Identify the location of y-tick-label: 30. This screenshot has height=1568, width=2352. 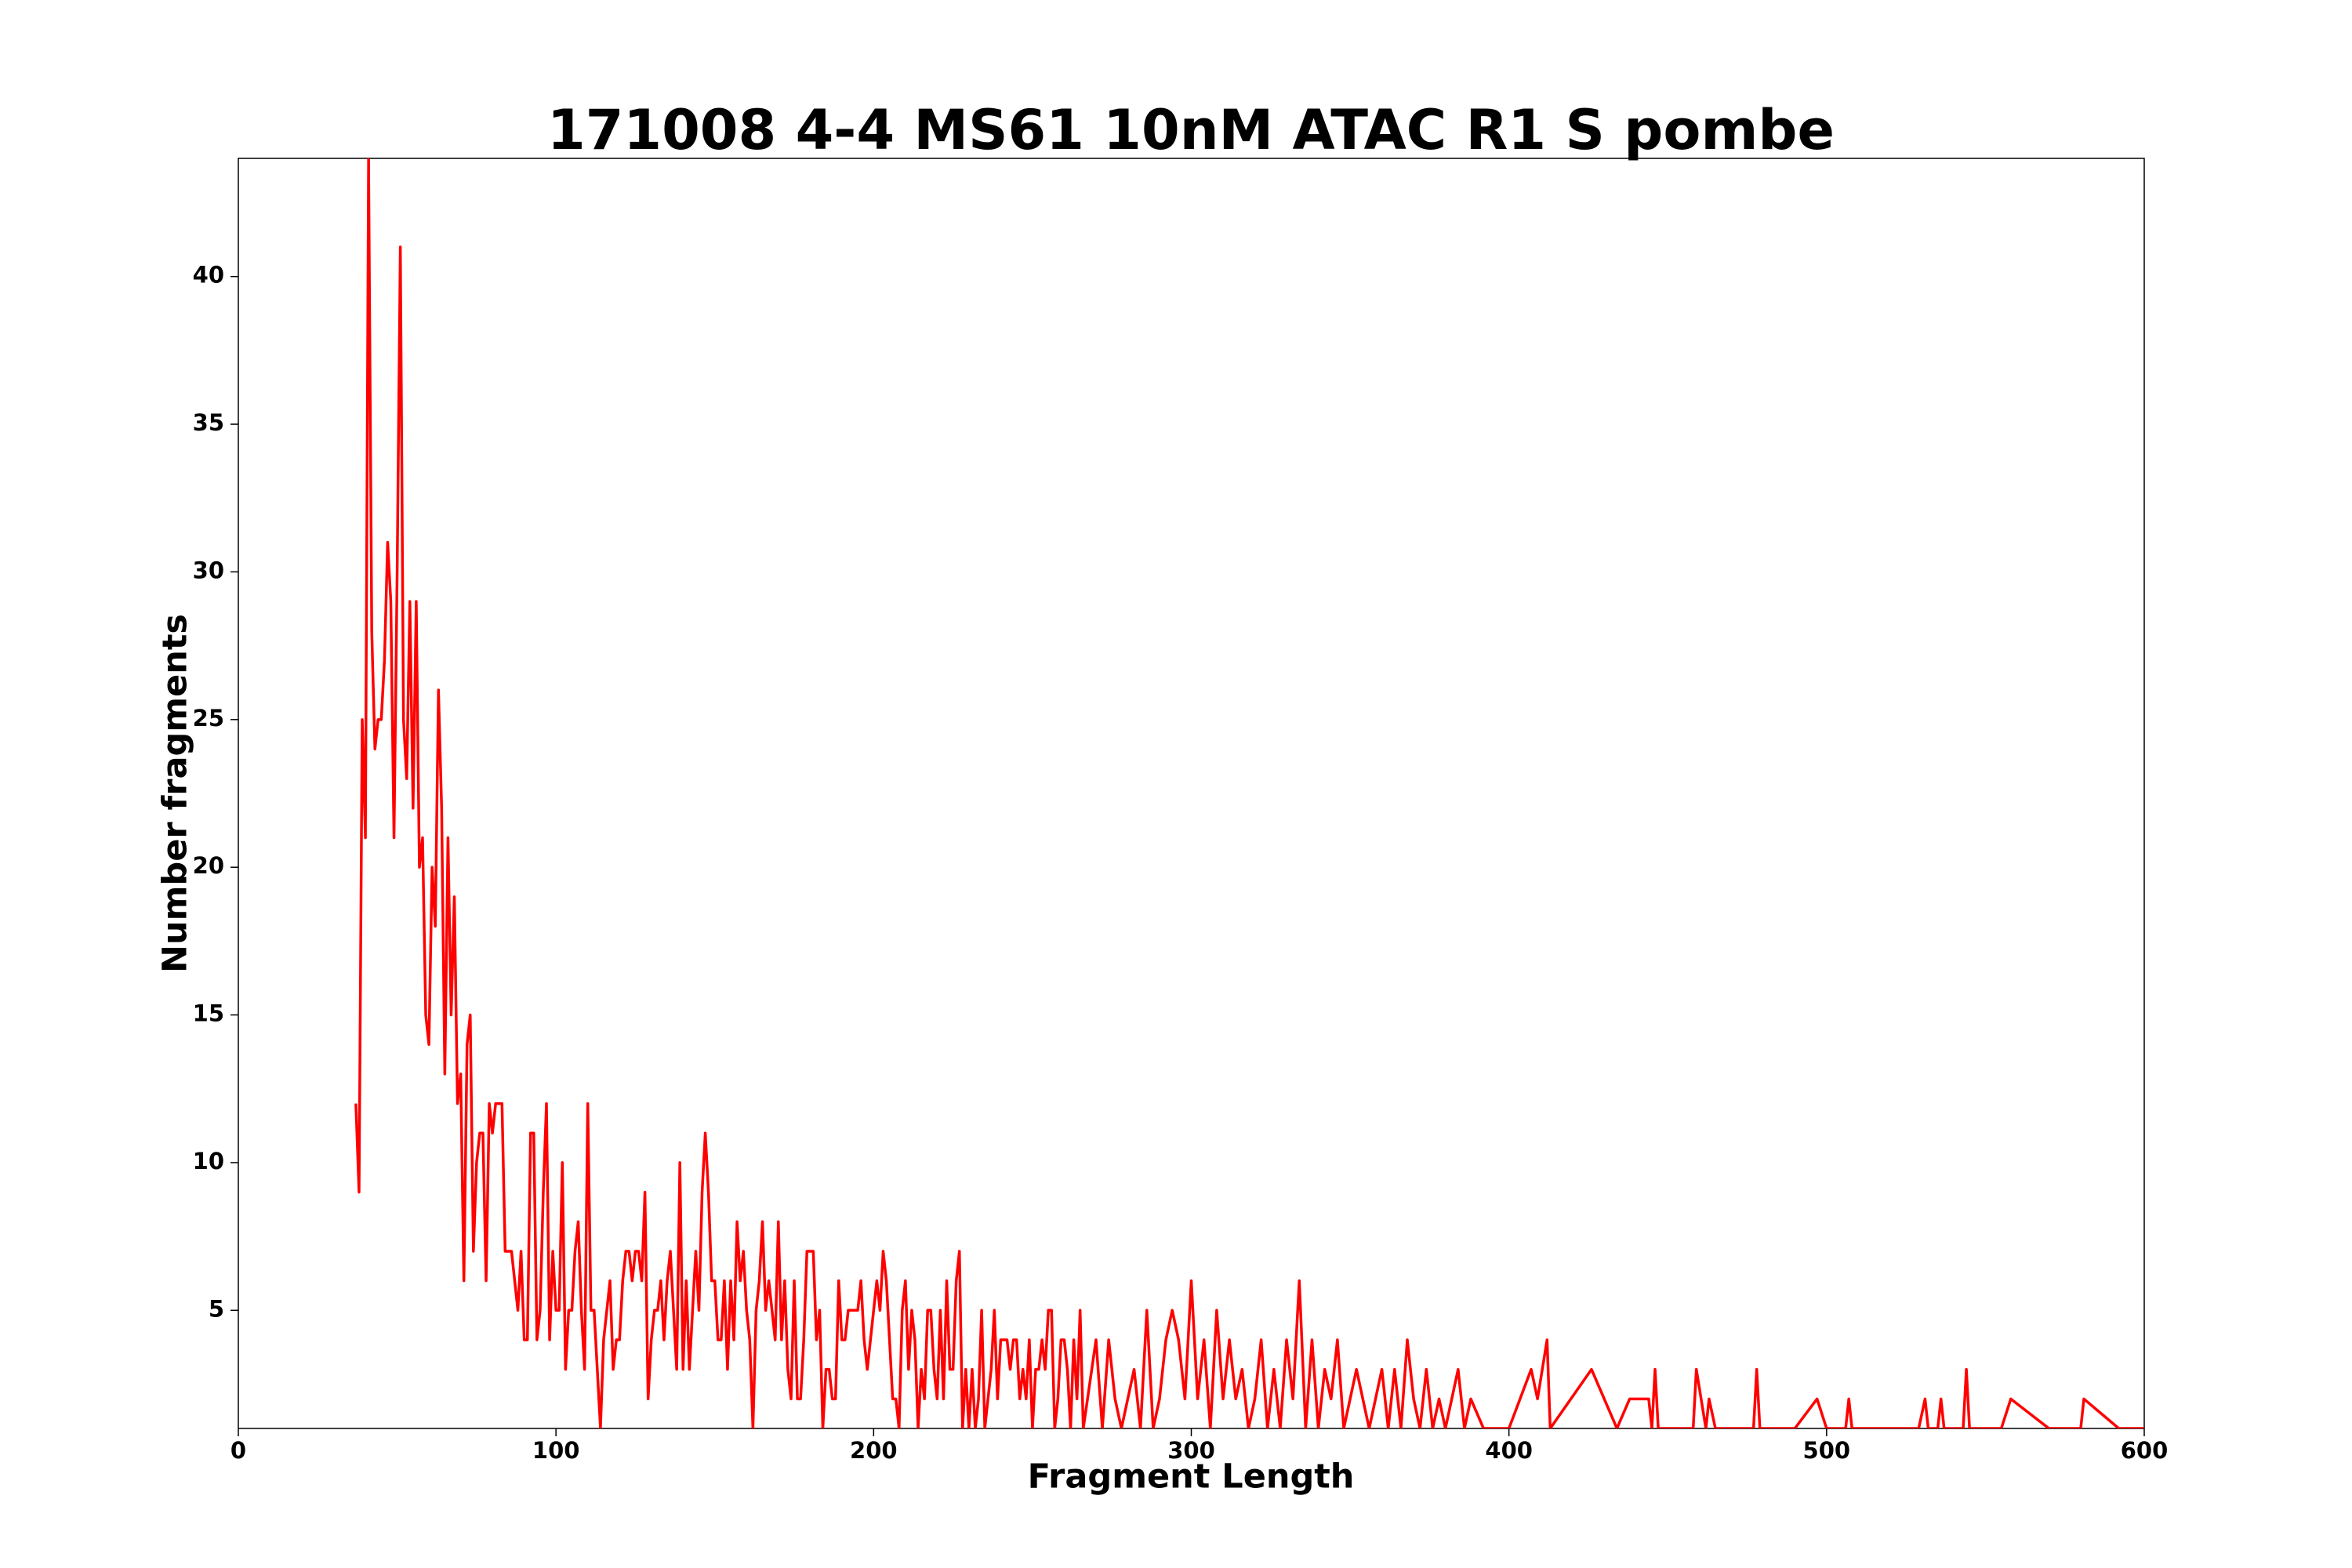
(209, 570).